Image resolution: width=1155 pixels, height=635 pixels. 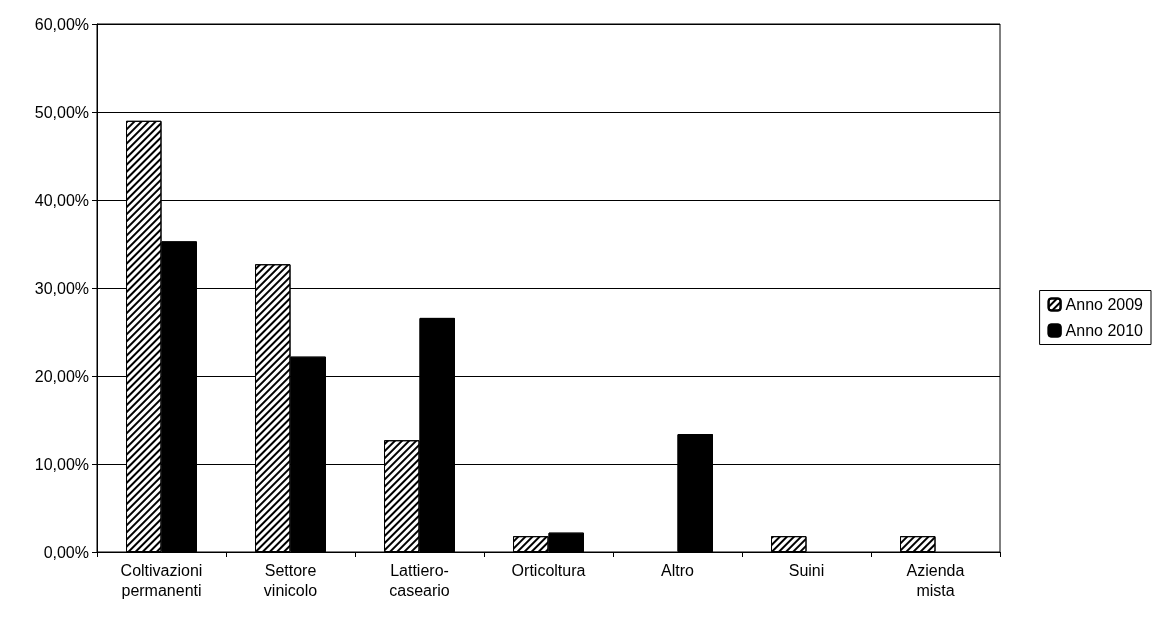 What do you see at coordinates (935, 580) in the screenshot?
I see `x-tick-label: Azienda mista` at bounding box center [935, 580].